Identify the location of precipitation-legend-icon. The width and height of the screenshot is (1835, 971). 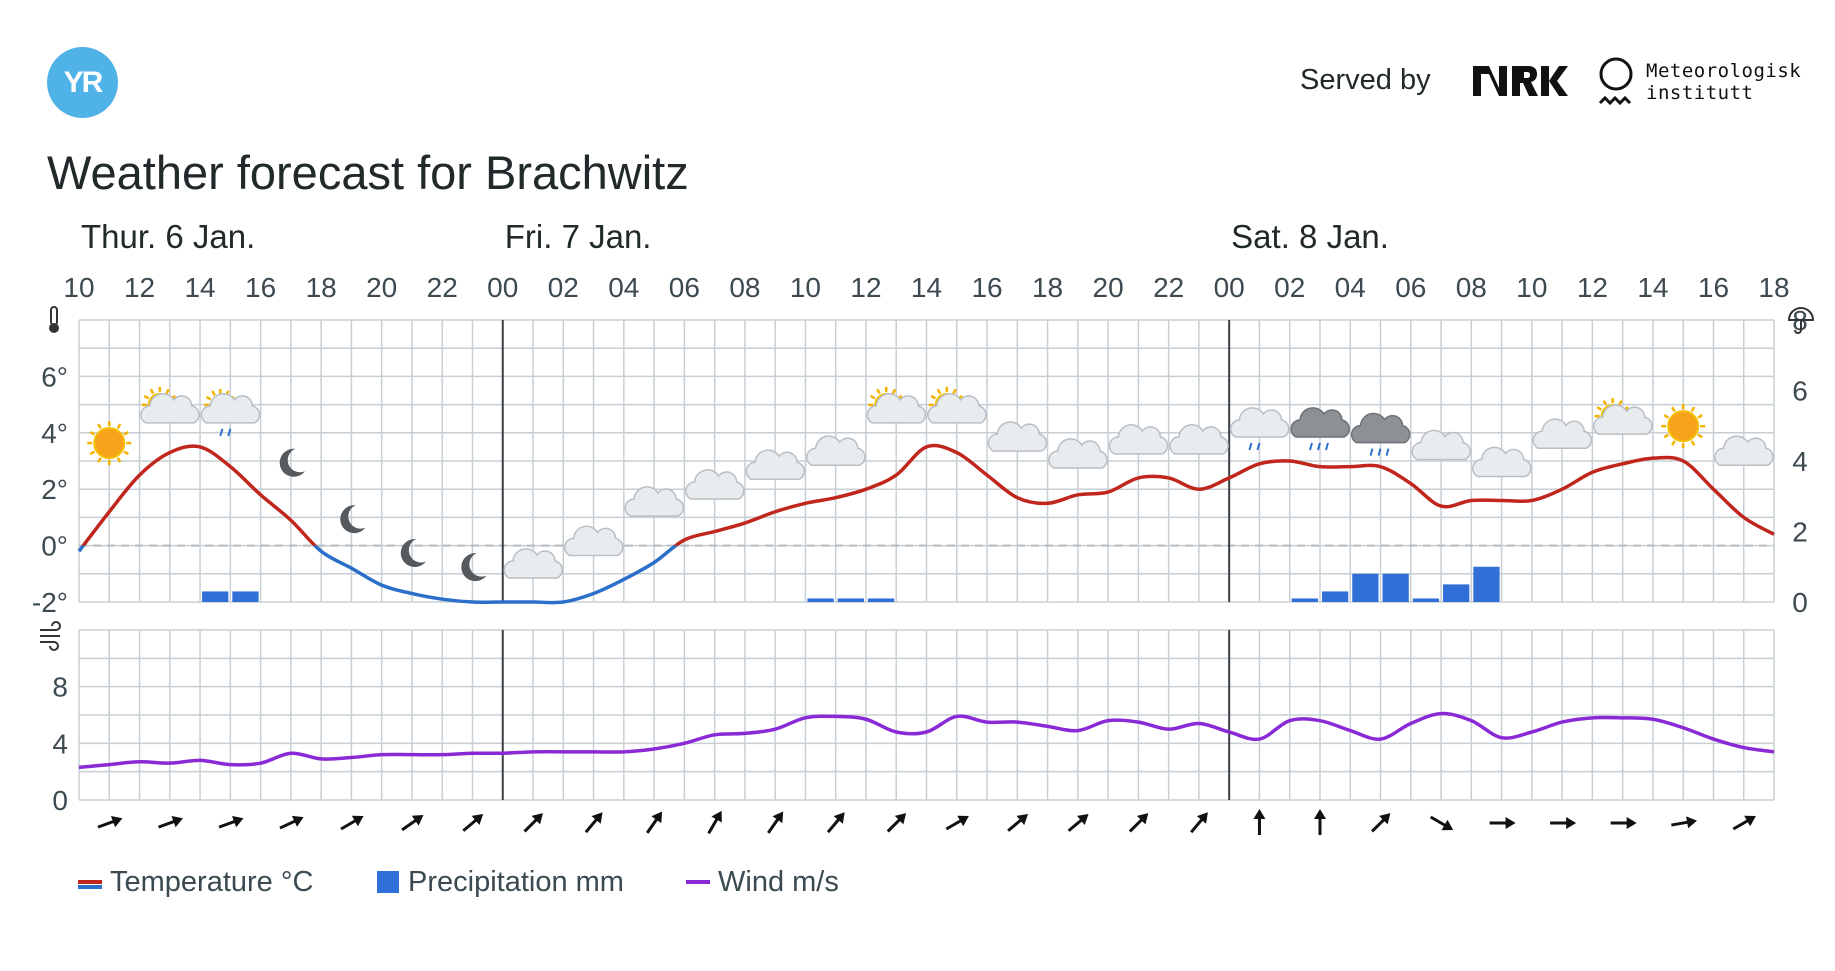
(388, 882).